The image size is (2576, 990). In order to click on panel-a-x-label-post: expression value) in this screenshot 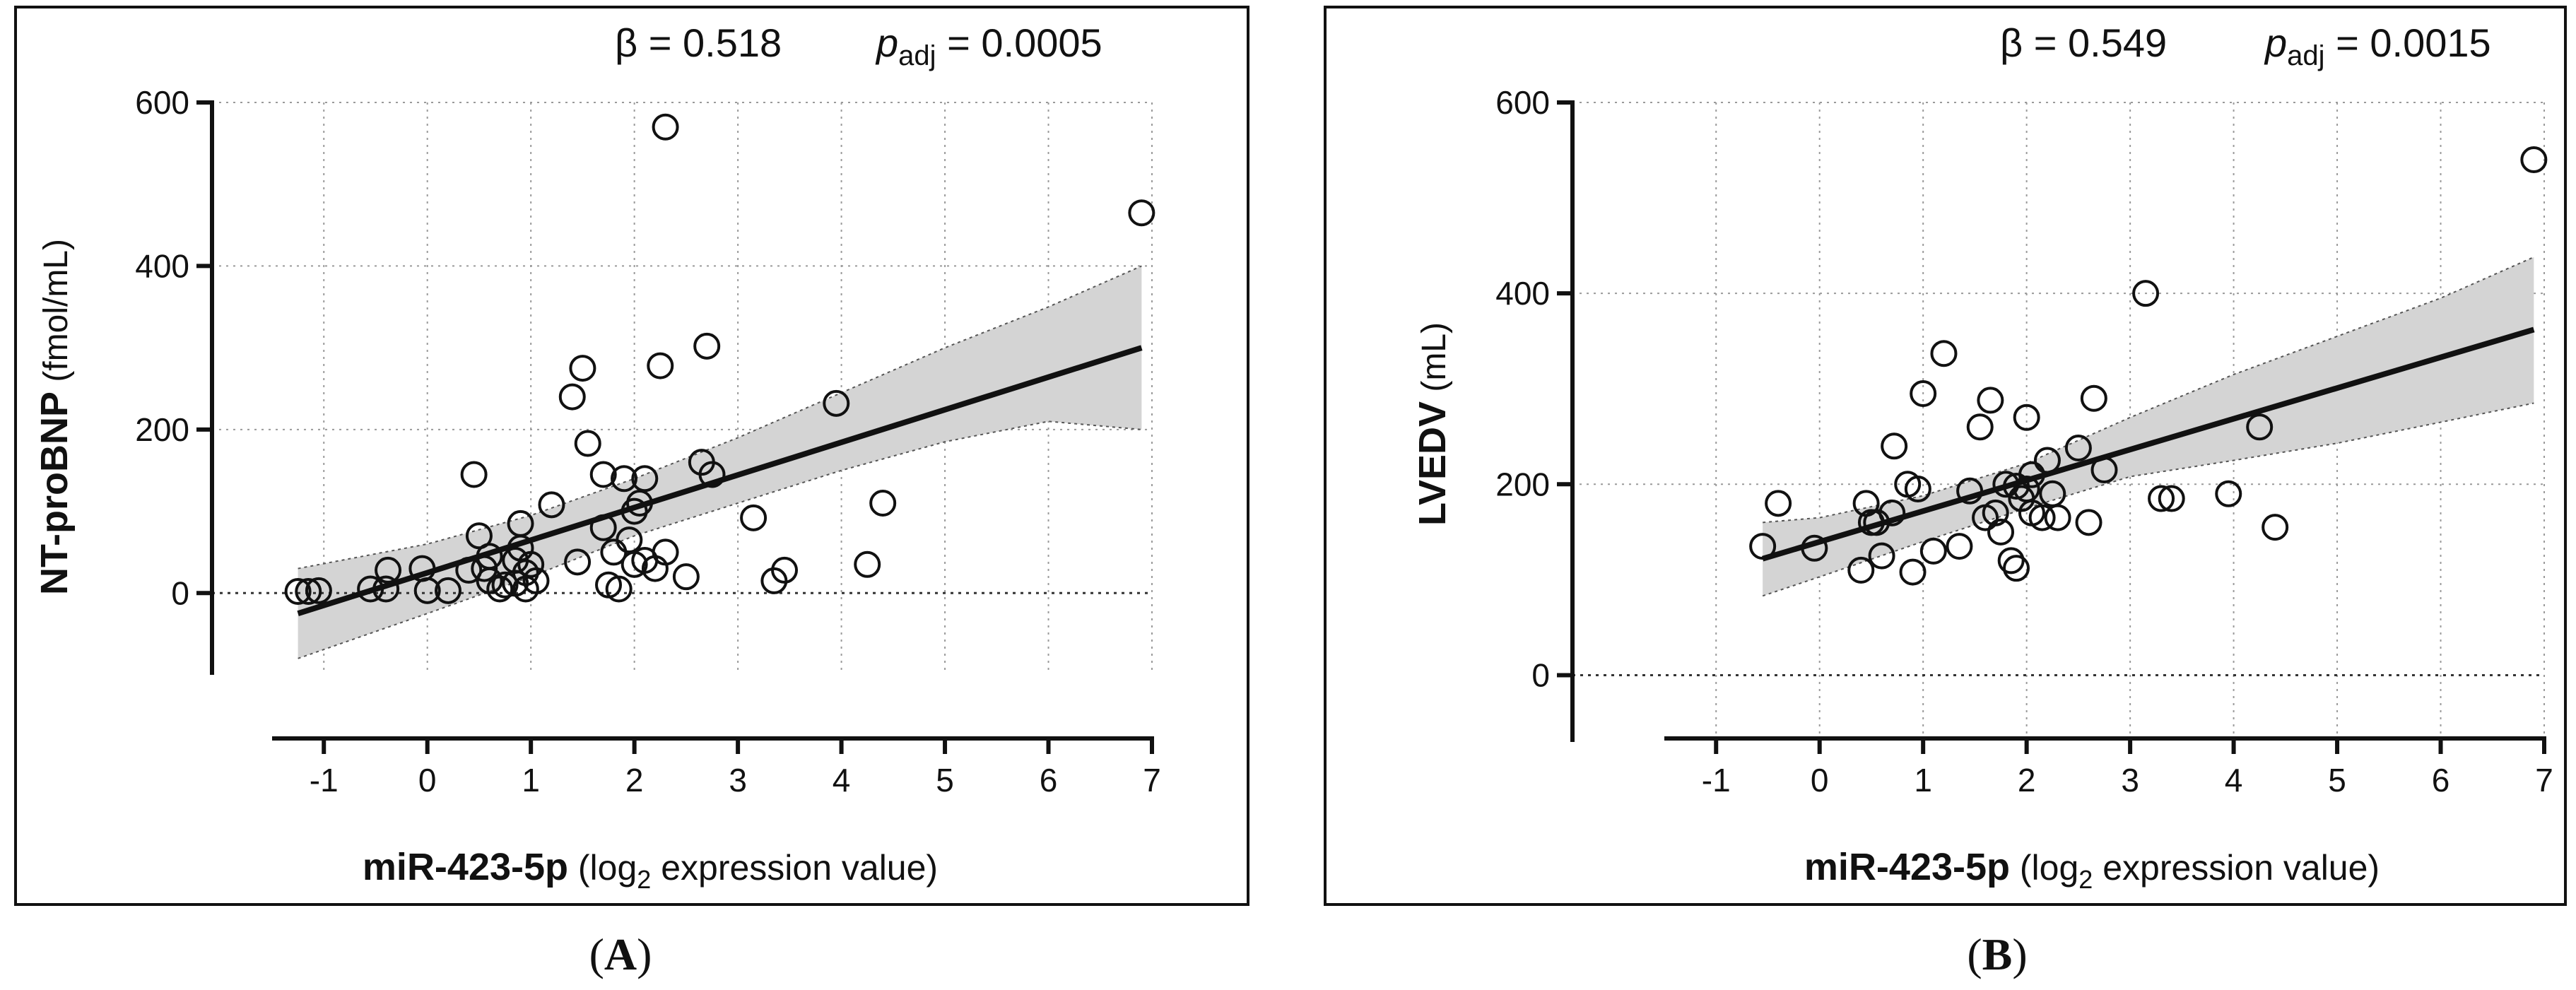, I will do `click(794, 868)`.